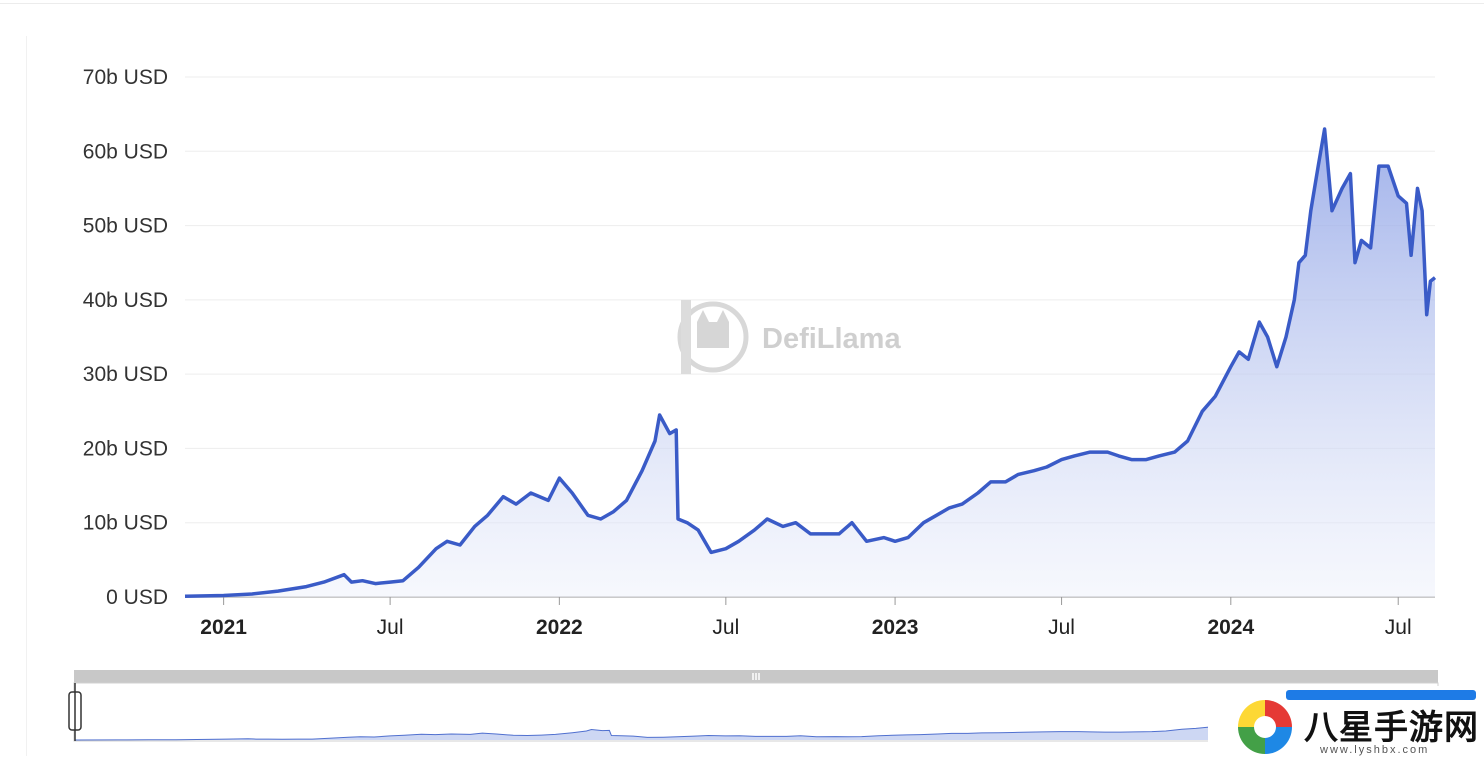 This screenshot has height=766, width=1484. Describe the element at coordinates (125, 523) in the screenshot. I see `y-tick-label: 10b USD` at that location.